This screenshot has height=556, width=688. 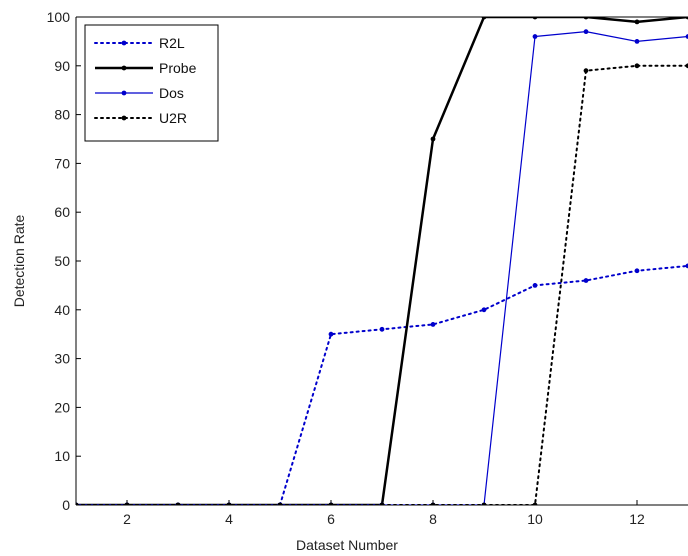 I want to click on x-axis-title: Dataset Number, so click(x=347, y=545).